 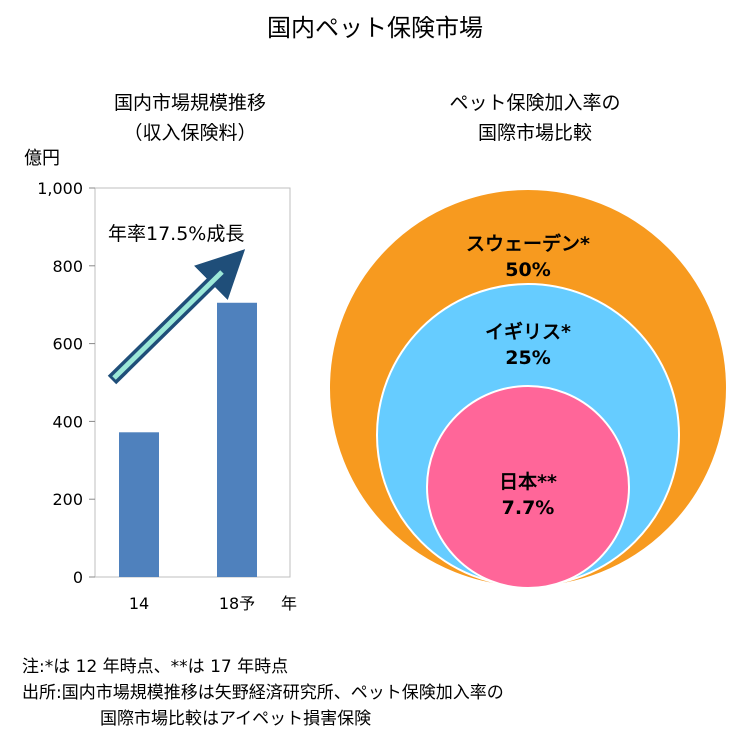 I want to click on x-tick-label: 14, so click(x=139, y=603).